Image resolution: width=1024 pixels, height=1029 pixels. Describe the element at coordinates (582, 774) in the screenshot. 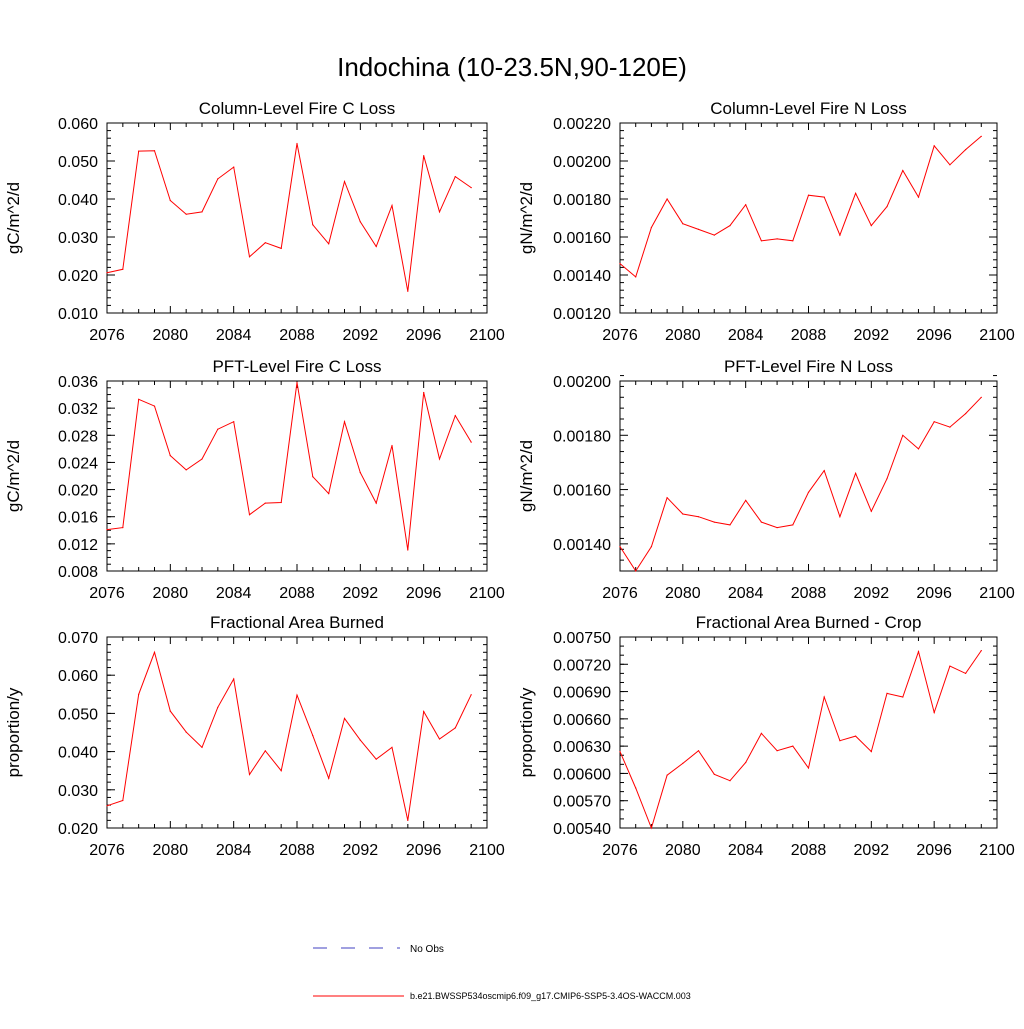

I see `y-tick-label: 0.00600` at that location.